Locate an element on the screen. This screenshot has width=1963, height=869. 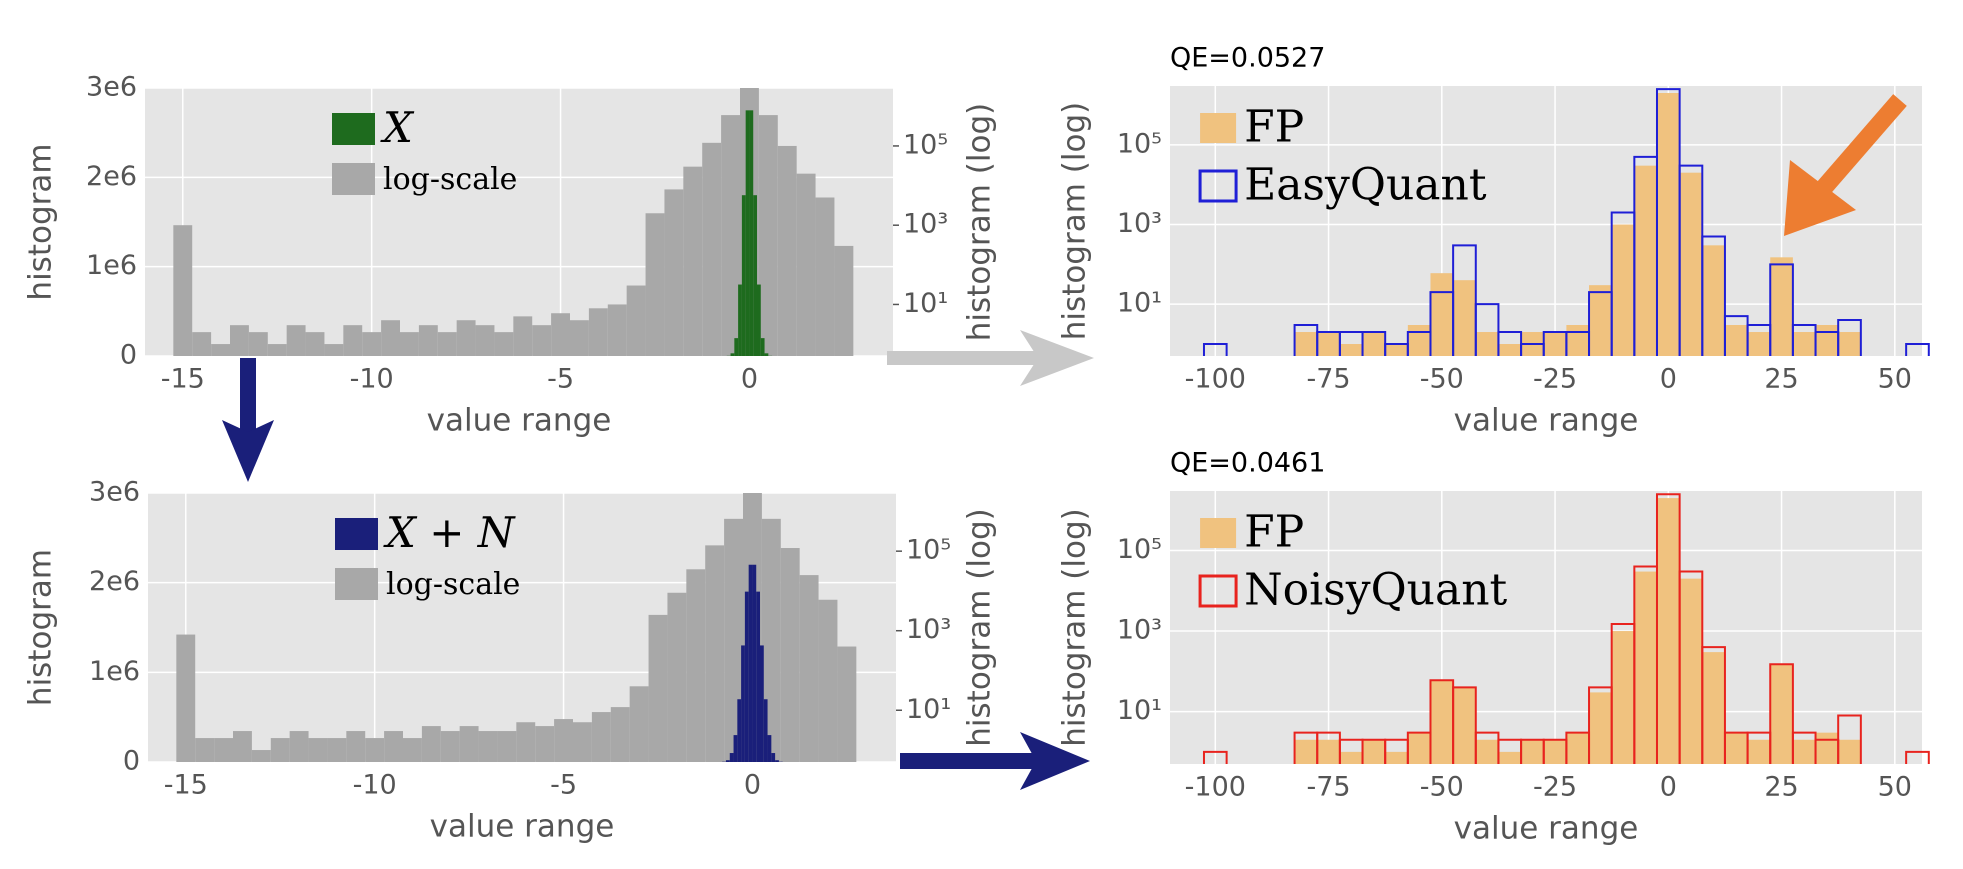
y-tick-label: 0 is located at coordinates (131, 761).